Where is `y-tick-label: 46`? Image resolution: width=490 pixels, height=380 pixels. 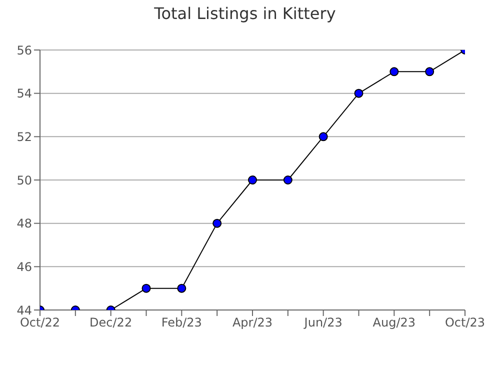
y-tick-label: 46 is located at coordinates (24, 267).